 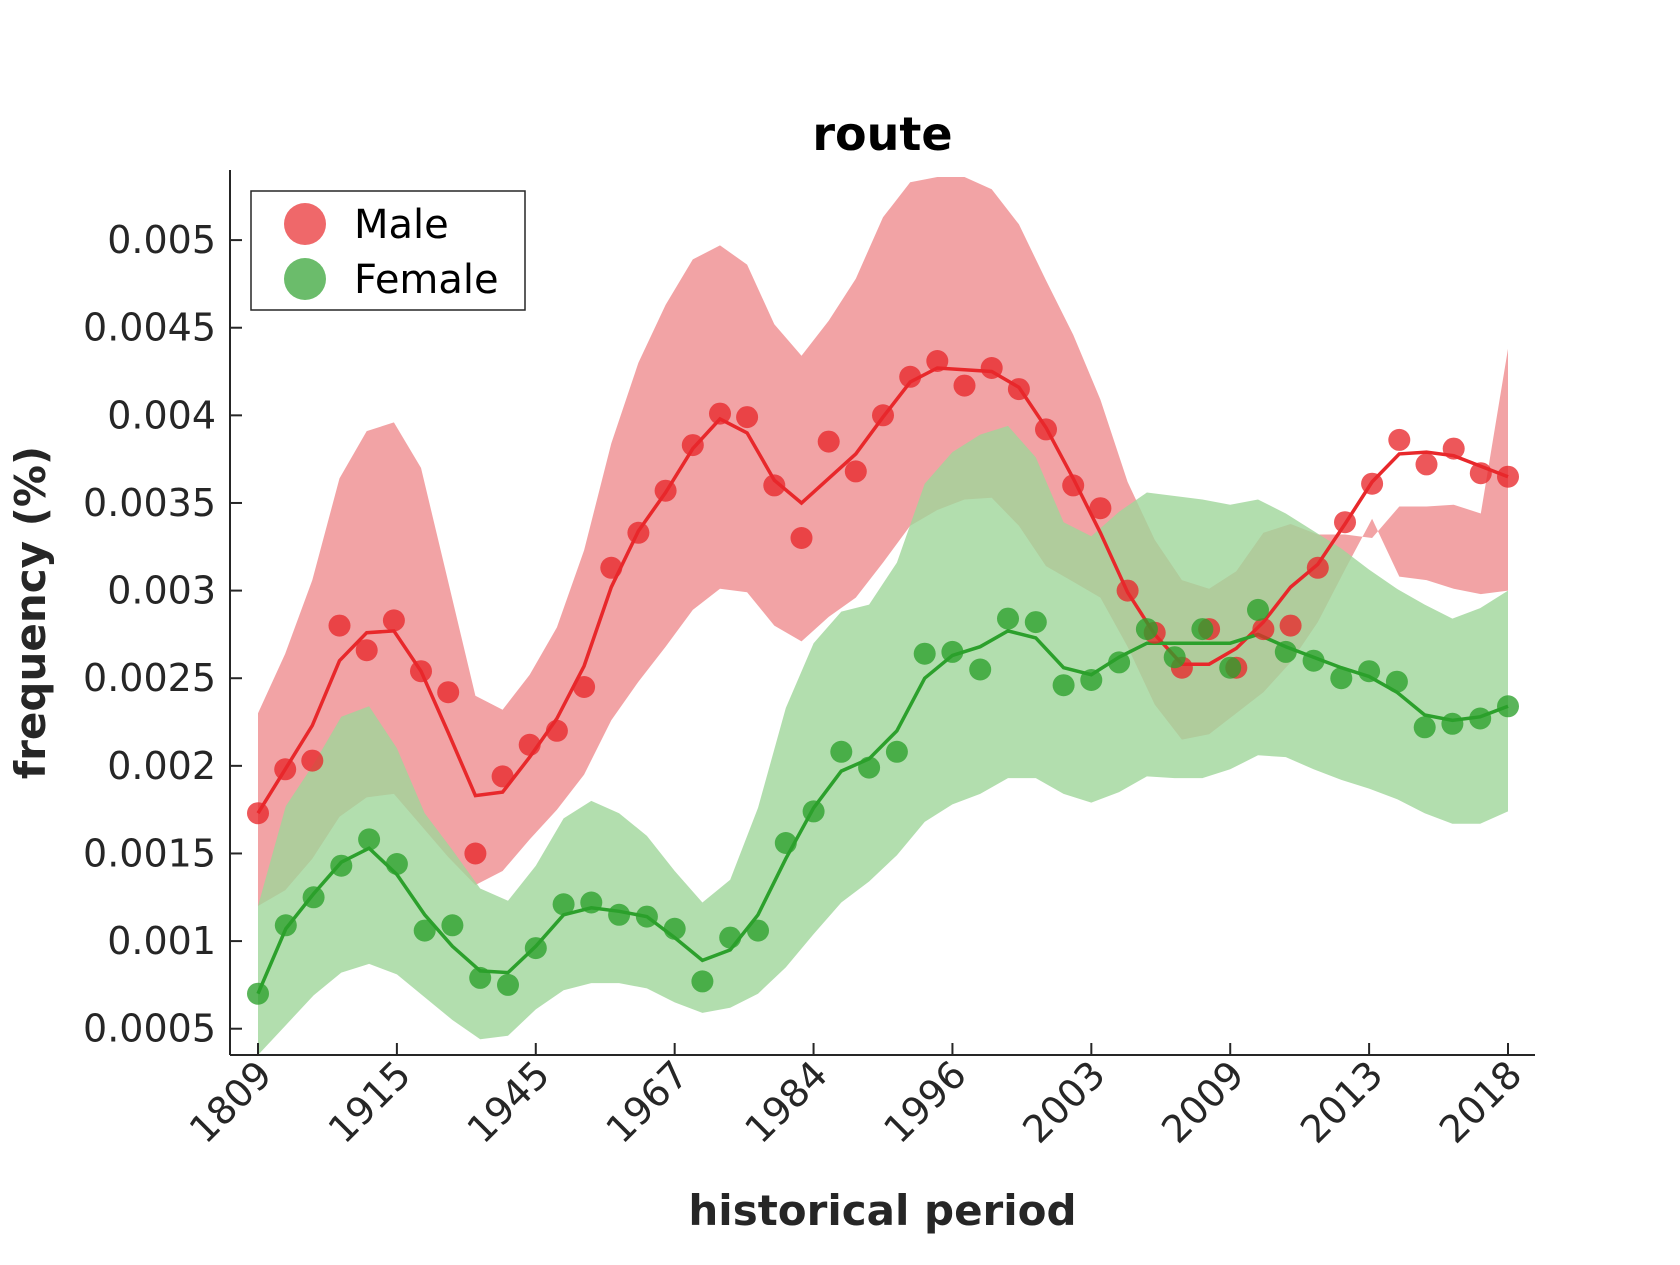 What do you see at coordinates (1064, 1102) in the screenshot?
I see `x-tick-label: 2003` at bounding box center [1064, 1102].